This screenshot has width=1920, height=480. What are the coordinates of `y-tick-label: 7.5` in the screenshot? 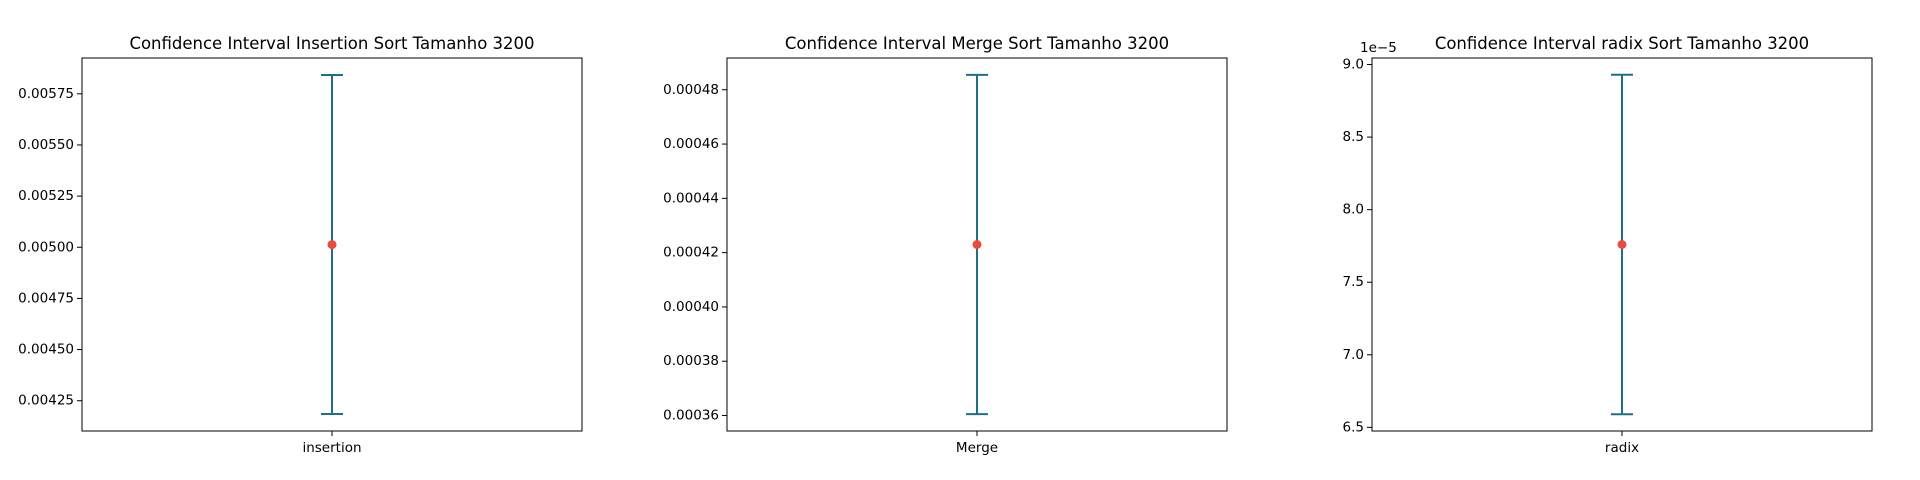 It's located at (1353, 282).